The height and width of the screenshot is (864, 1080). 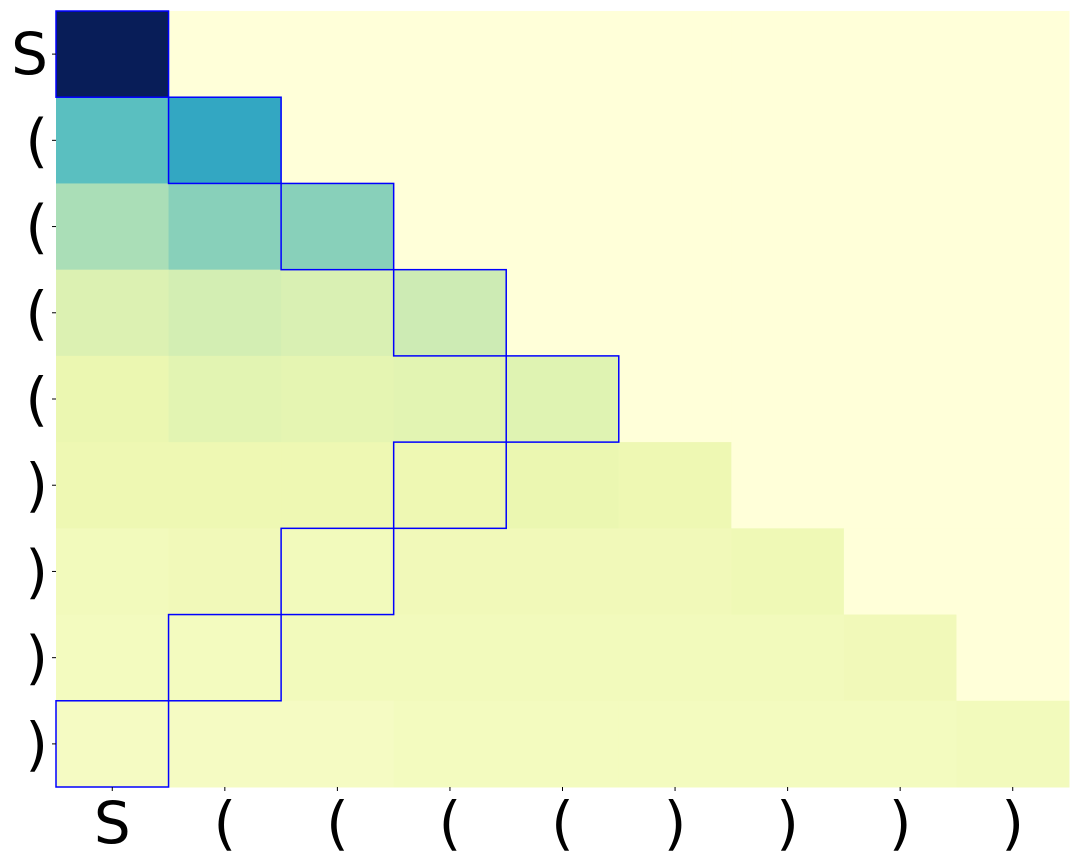 What do you see at coordinates (112, 823) in the screenshot?
I see `x-tick-label: S` at bounding box center [112, 823].